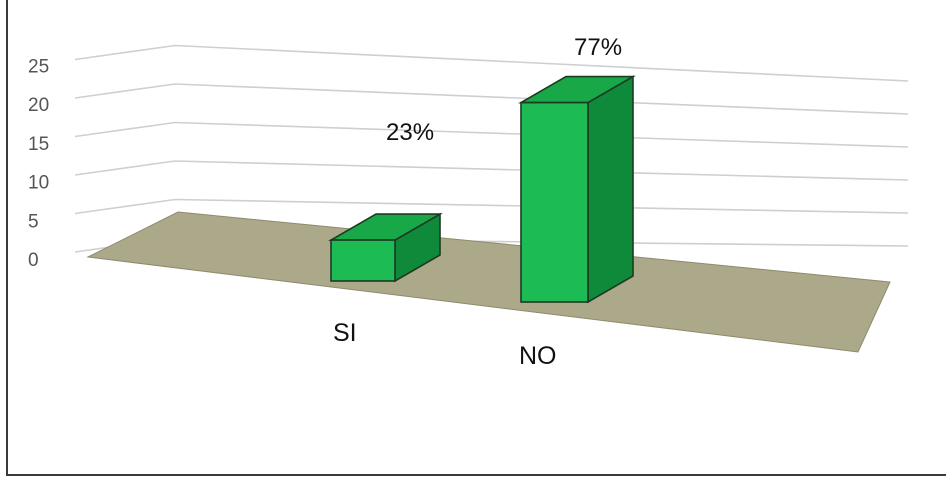  Describe the element at coordinates (445, 344) in the screenshot. I see `x-axis-categories: SI NO` at that location.